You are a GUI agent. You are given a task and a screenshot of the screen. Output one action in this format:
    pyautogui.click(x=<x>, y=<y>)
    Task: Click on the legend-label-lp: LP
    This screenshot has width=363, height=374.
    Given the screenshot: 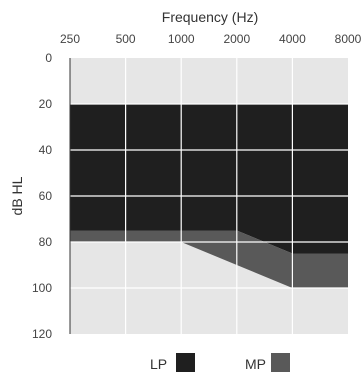 What is the action you would take?
    pyautogui.click(x=158, y=364)
    